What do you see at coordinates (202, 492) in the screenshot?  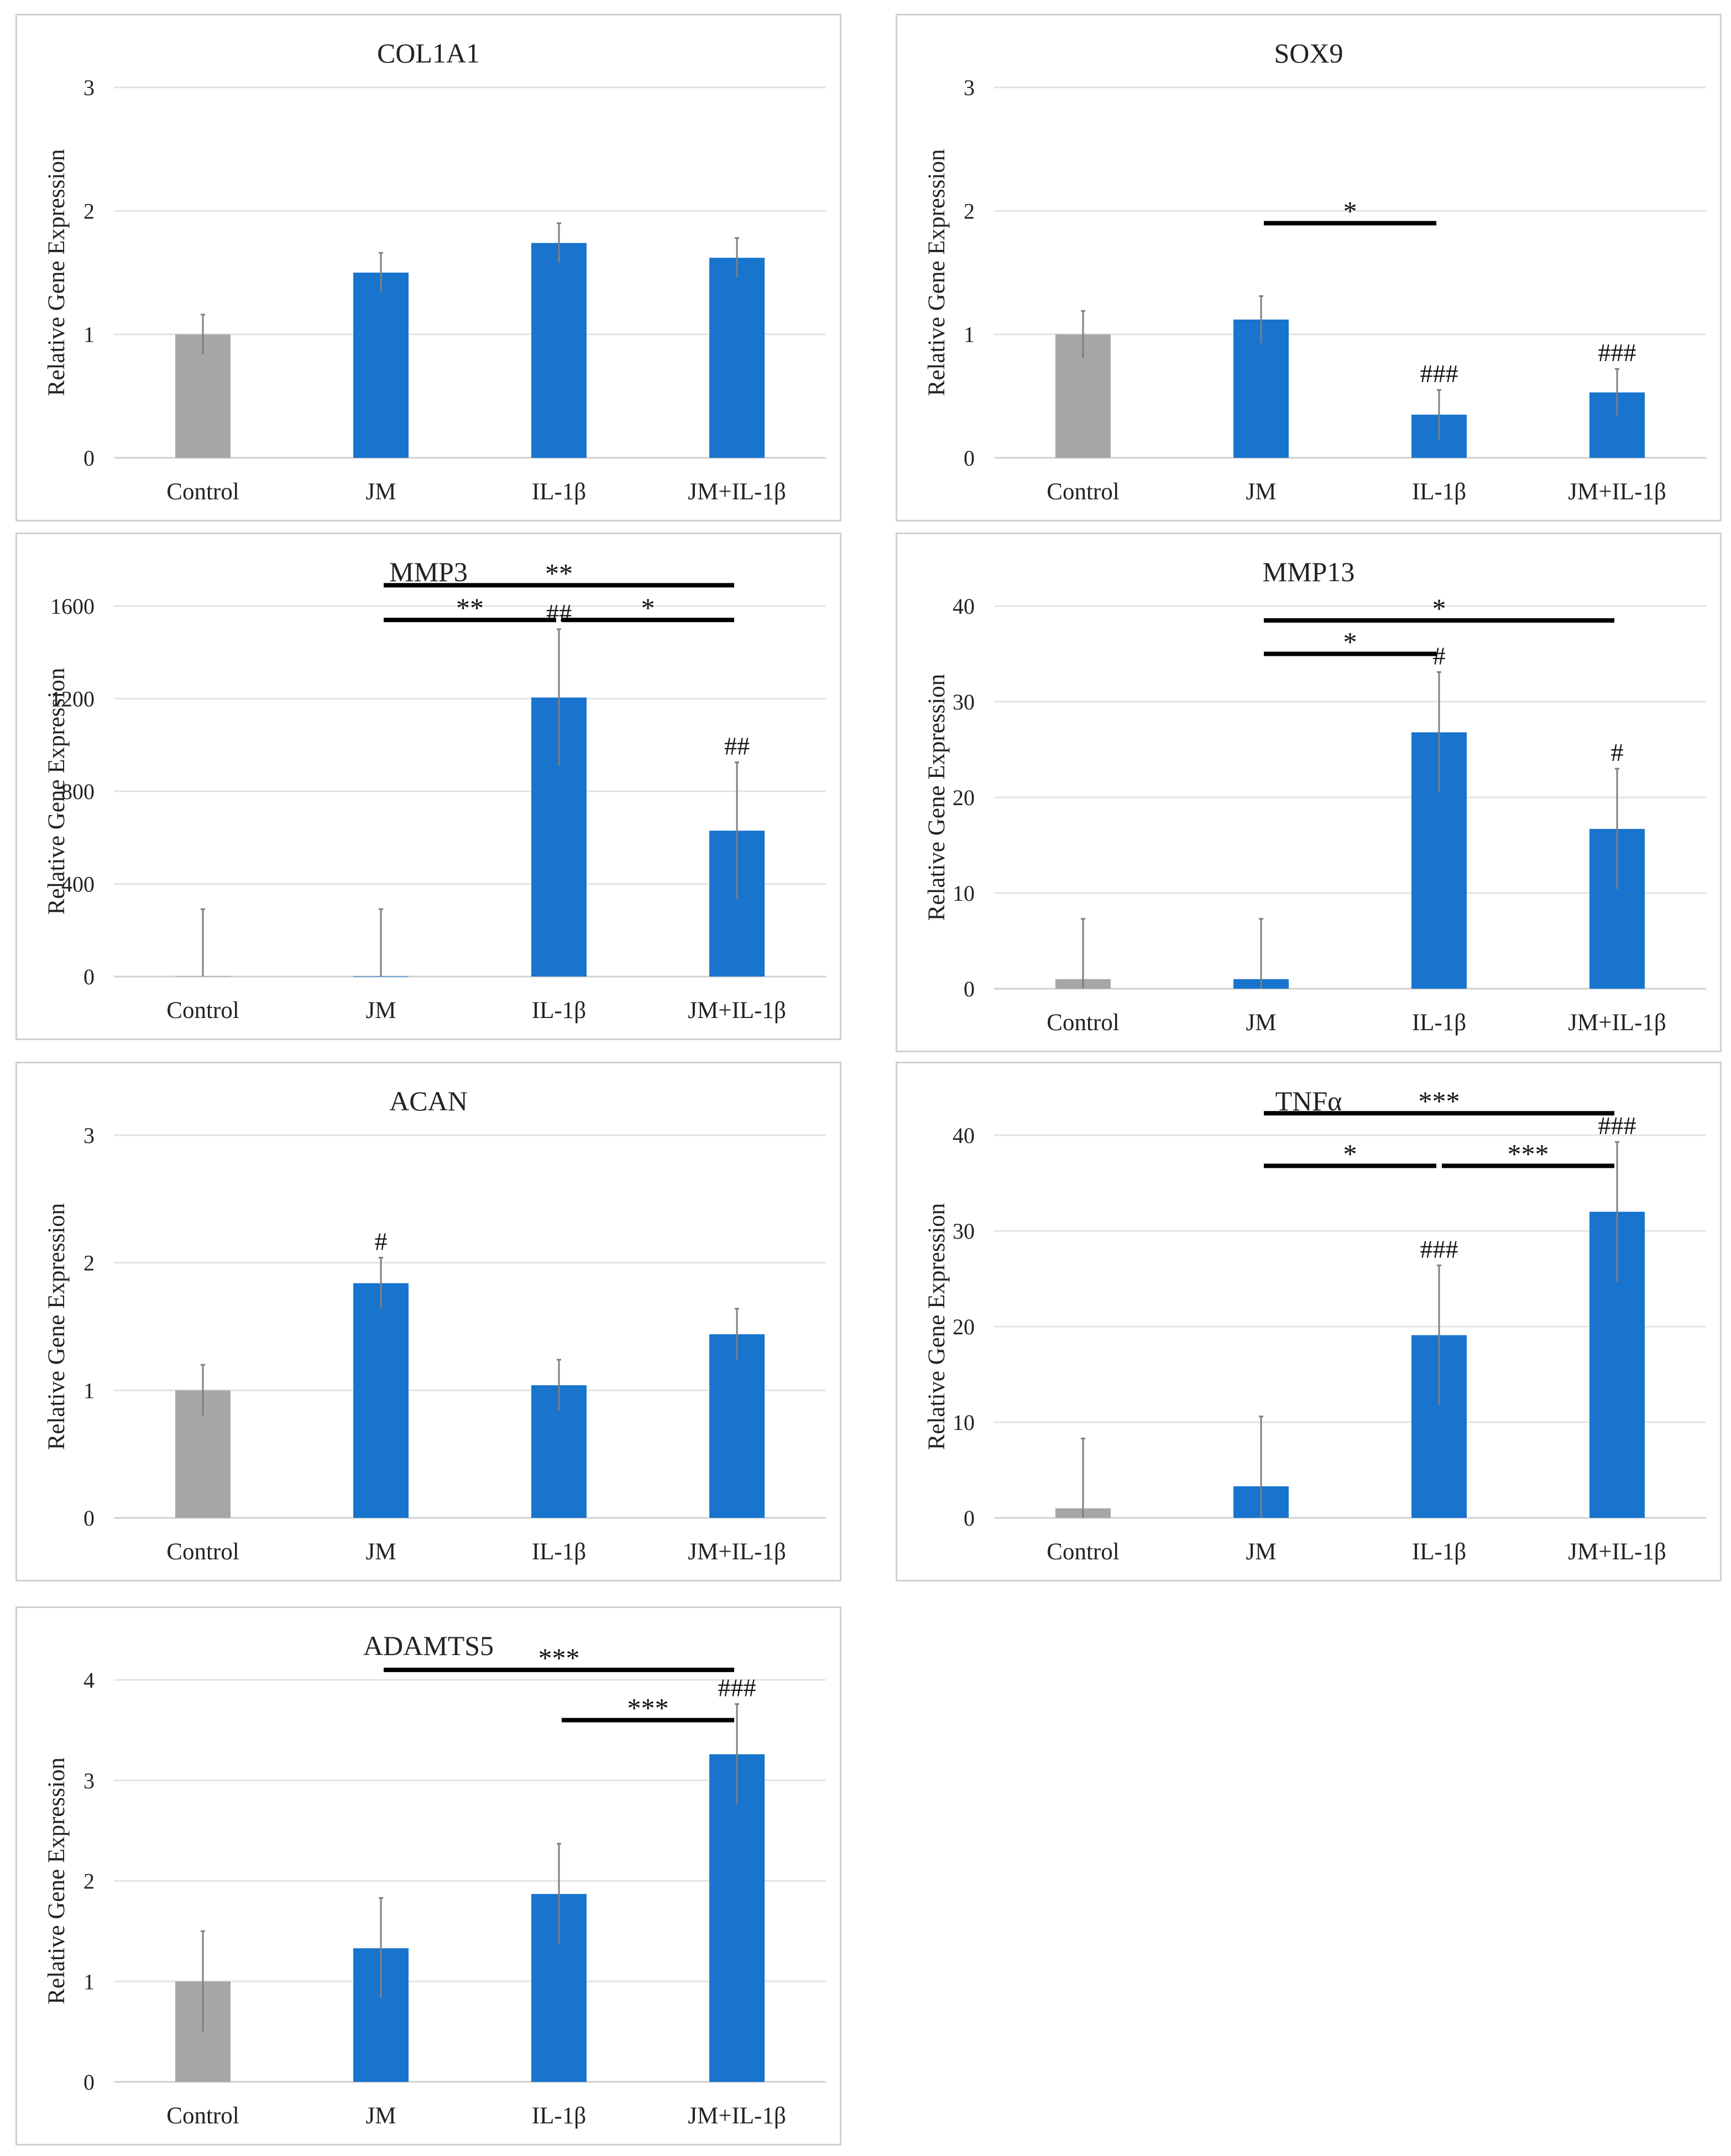 I see `col1a1-category-label-0: Control` at bounding box center [202, 492].